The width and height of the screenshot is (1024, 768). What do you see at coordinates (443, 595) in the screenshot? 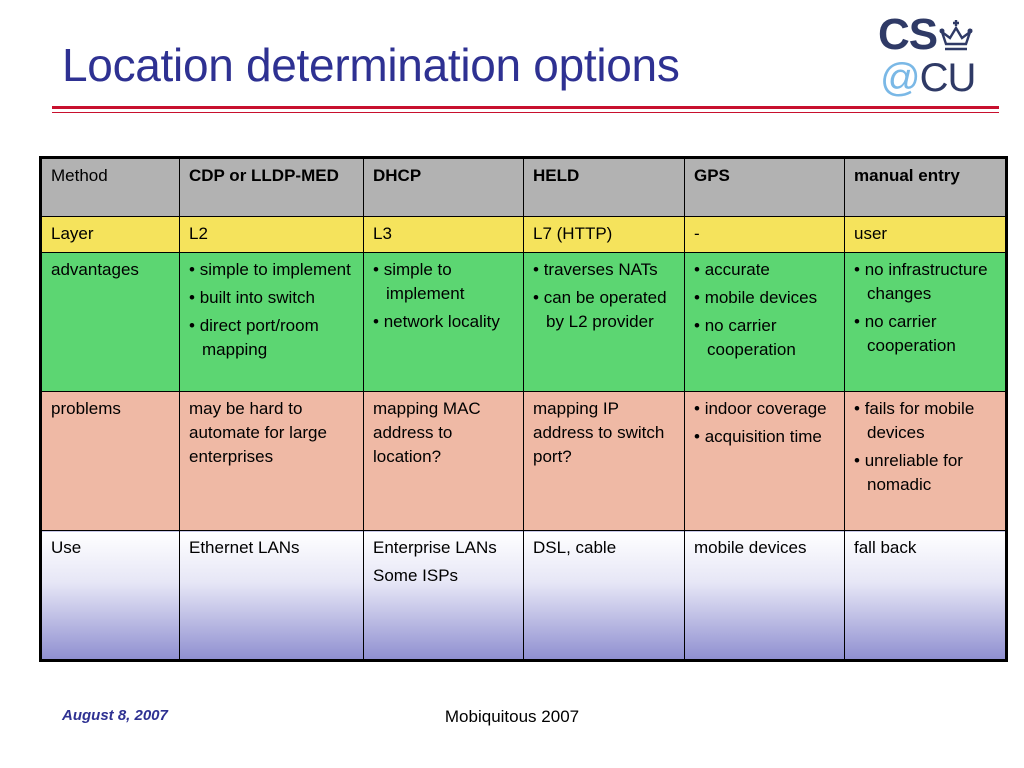
I see `use-dhcp: Enterprise LANs Some ISPs` at bounding box center [443, 595].